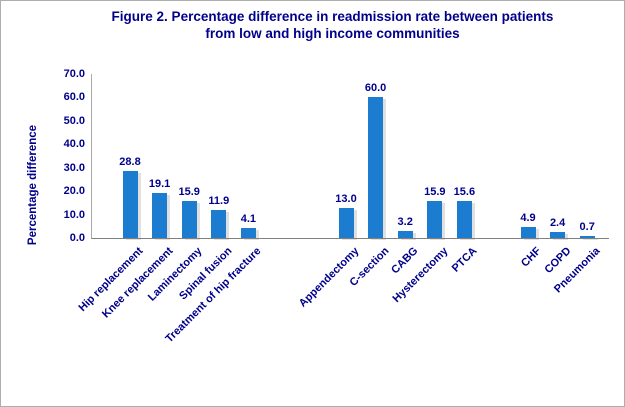 The width and height of the screenshot is (625, 407). Describe the element at coordinates (74, 167) in the screenshot. I see `y-axis-tick-label: 30.0` at that location.